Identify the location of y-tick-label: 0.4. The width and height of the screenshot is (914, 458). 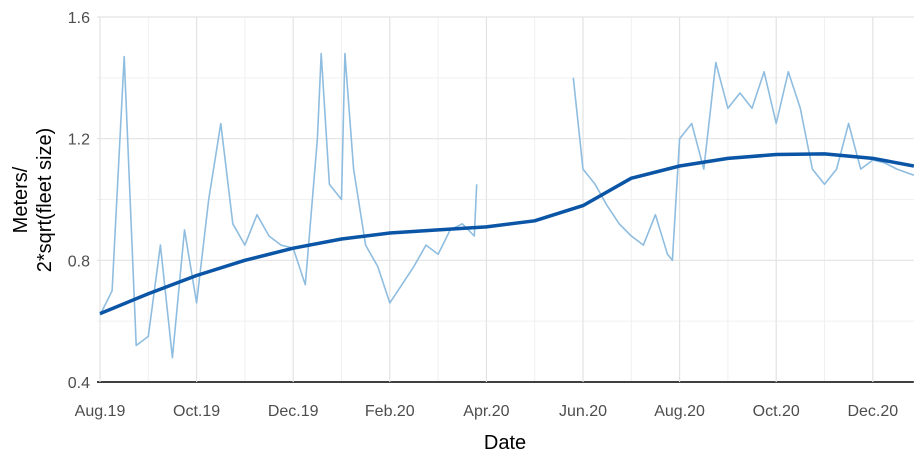
(79, 383).